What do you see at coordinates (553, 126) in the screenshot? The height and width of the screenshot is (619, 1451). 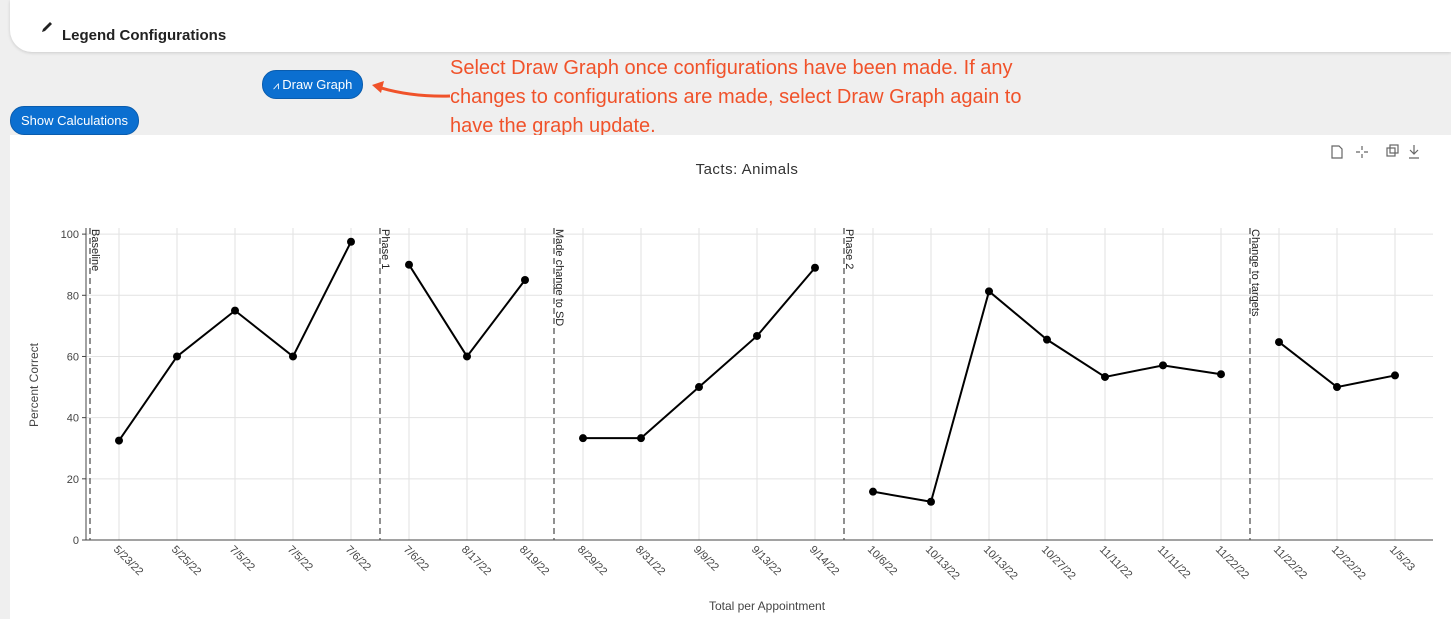 I see `annotation-line: have the graph update.` at bounding box center [553, 126].